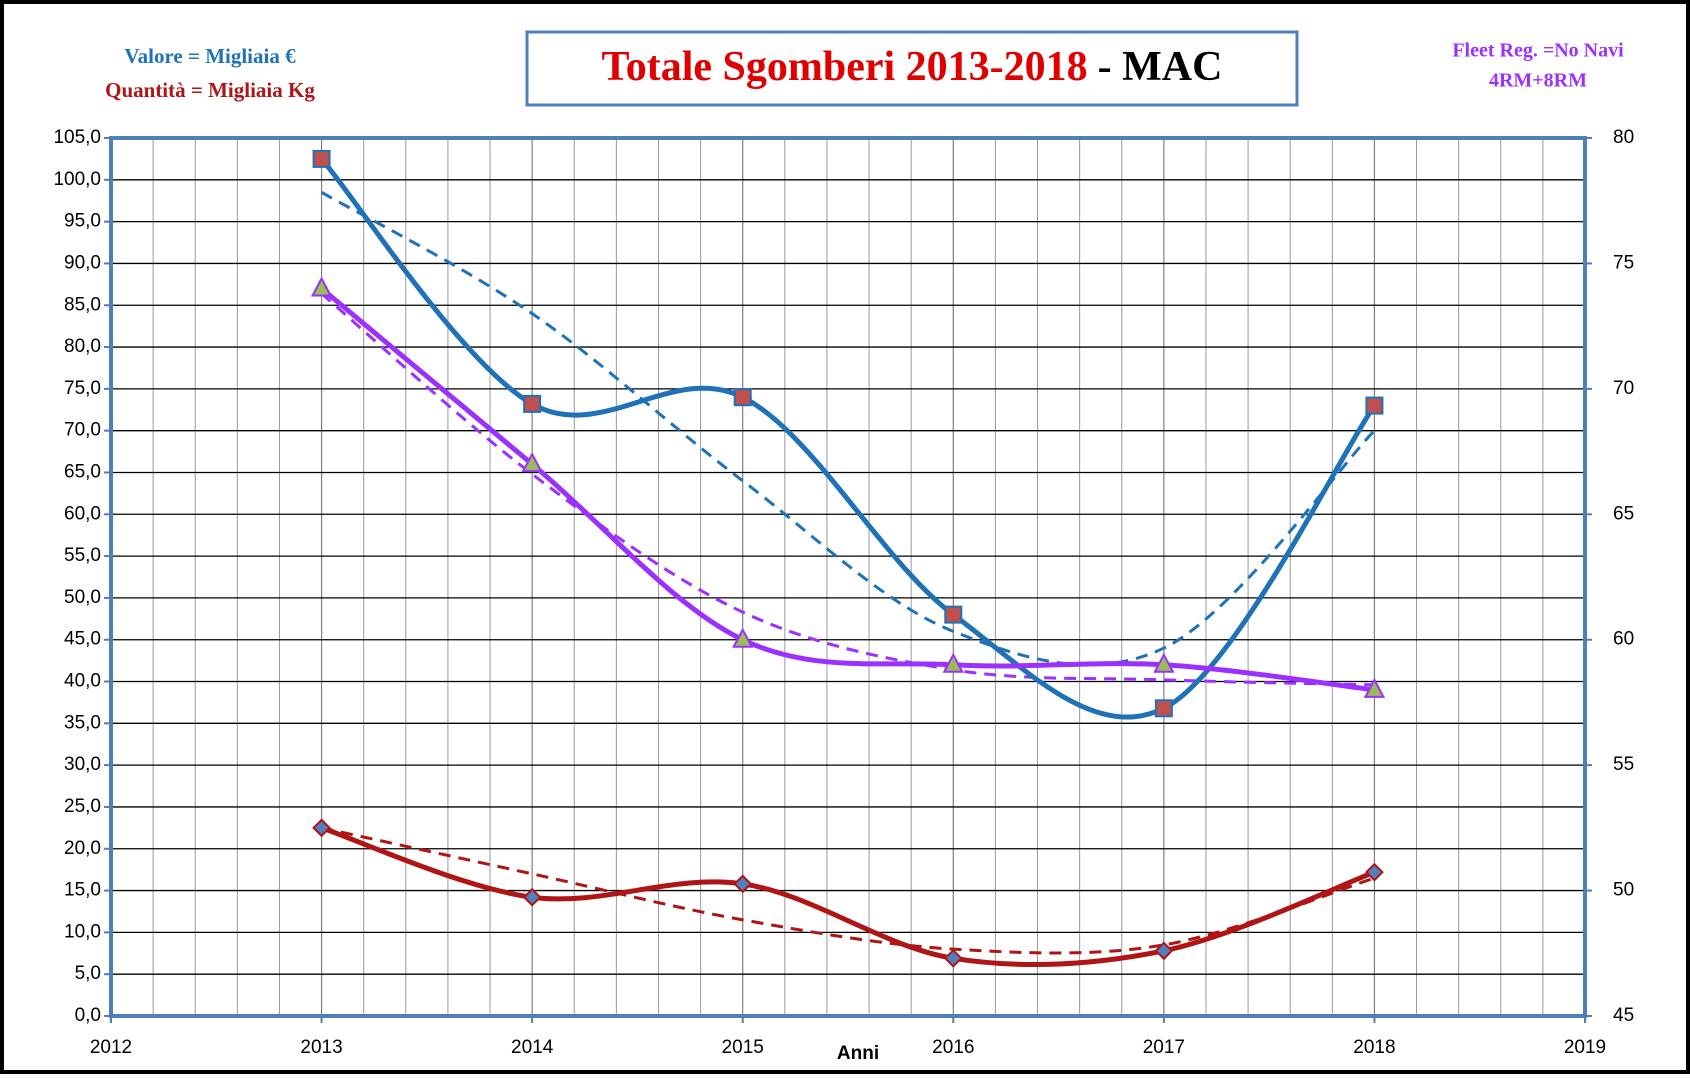  Describe the element at coordinates (82, 555) in the screenshot. I see `y-tick-label: 55,0` at that location.